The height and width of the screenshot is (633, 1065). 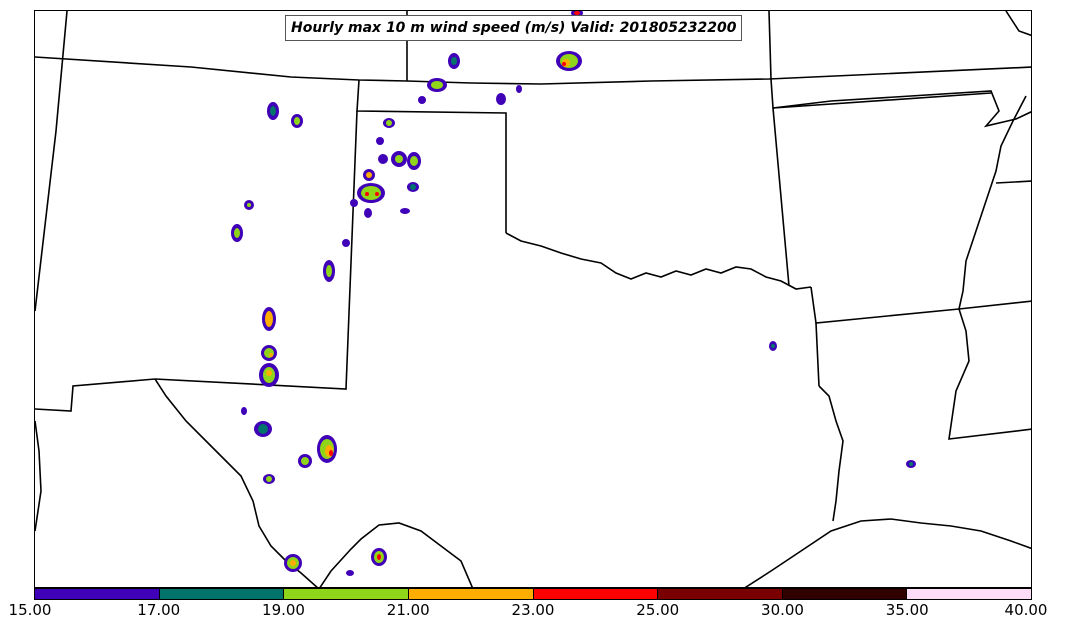 I want to click on colorbar-tick-label: 40.00, so click(x=1026, y=610).